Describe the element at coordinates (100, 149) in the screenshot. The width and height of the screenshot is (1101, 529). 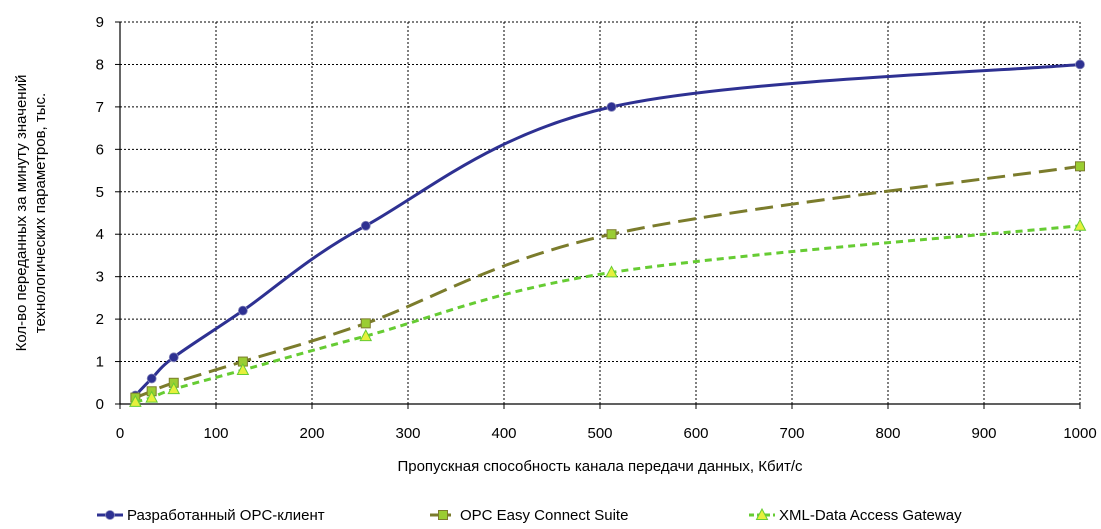
I see `y-tick-label: 6` at that location.